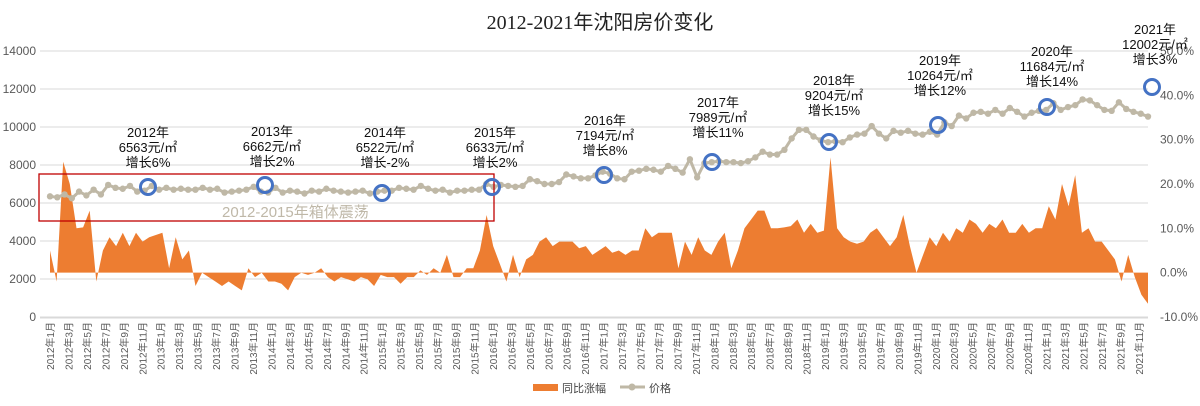  Describe the element at coordinates (1028, 348) in the screenshot. I see `x-axis-tick: 2020年11月` at that location.